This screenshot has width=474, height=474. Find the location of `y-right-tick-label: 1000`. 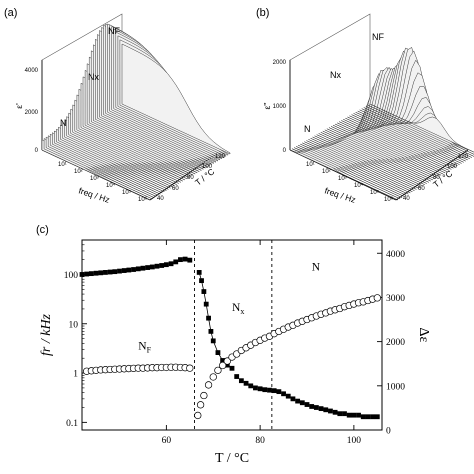

y-right-tick-label: 1000 is located at coordinates (395, 387).